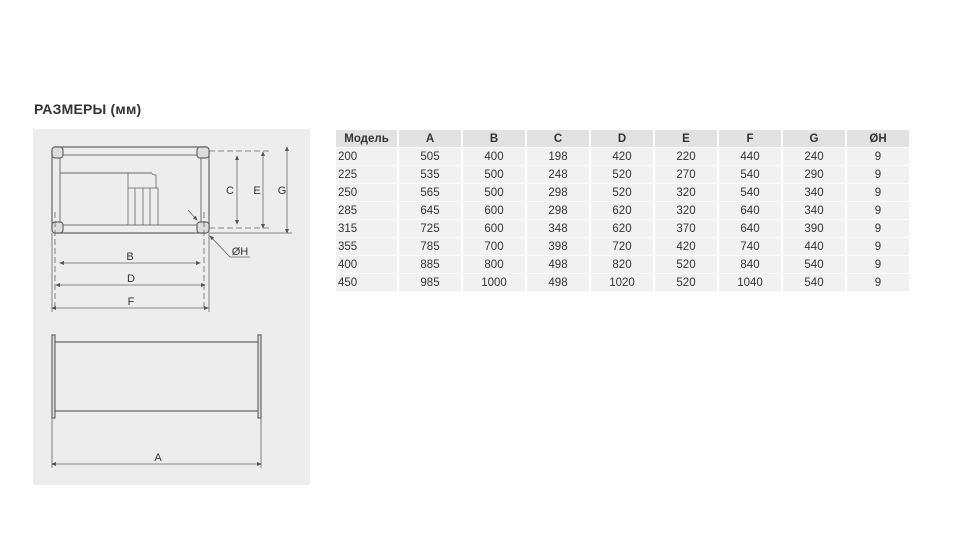 Image resolution: width=971 pixels, height=551 pixels. What do you see at coordinates (558, 228) in the screenshot?
I see `dimension-cell: 348` at bounding box center [558, 228].